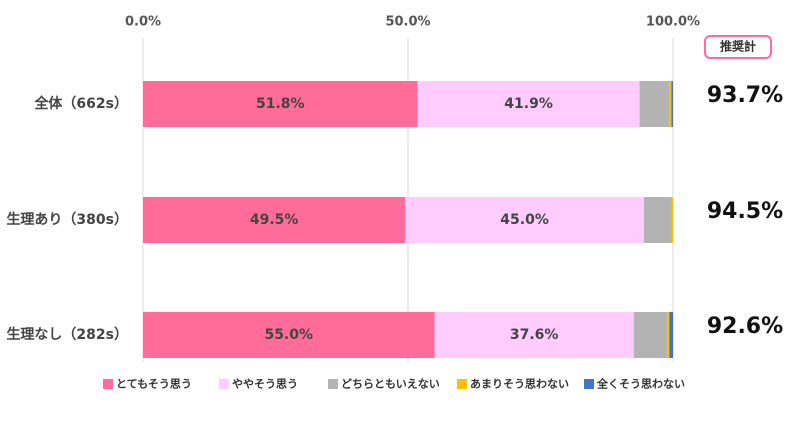 The width and height of the screenshot is (800, 423). I want to click on x-tick-label: 0.0%, so click(143, 22).